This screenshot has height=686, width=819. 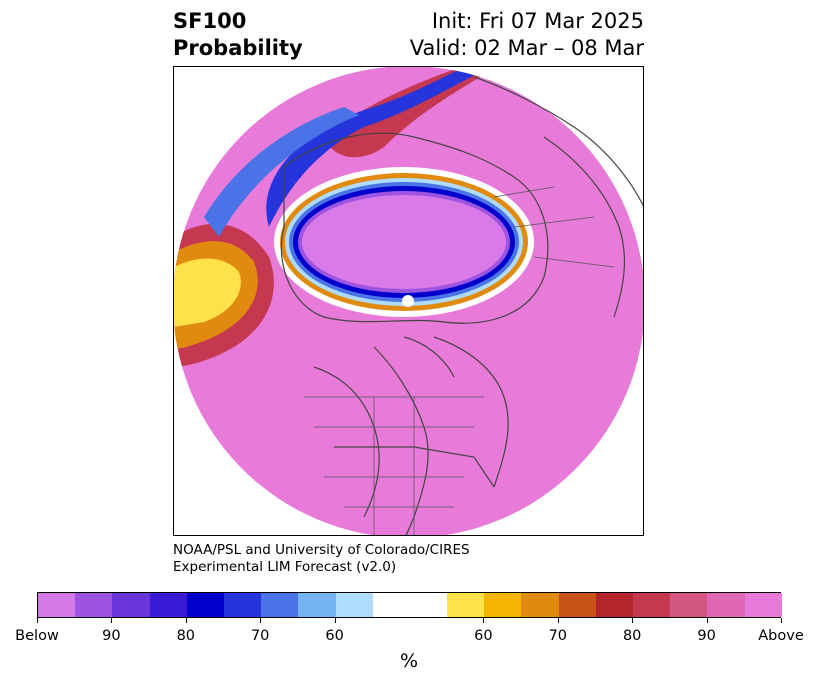 What do you see at coordinates (238, 35) in the screenshot?
I see `map-title-left: SF100 Probability` at bounding box center [238, 35].